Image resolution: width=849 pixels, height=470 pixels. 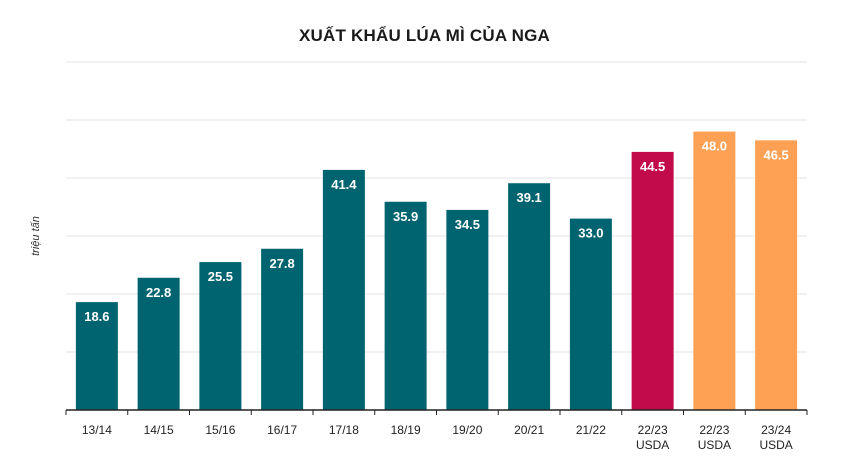 What do you see at coordinates (590, 233) in the screenshot?
I see `data-label: 33.0` at bounding box center [590, 233].